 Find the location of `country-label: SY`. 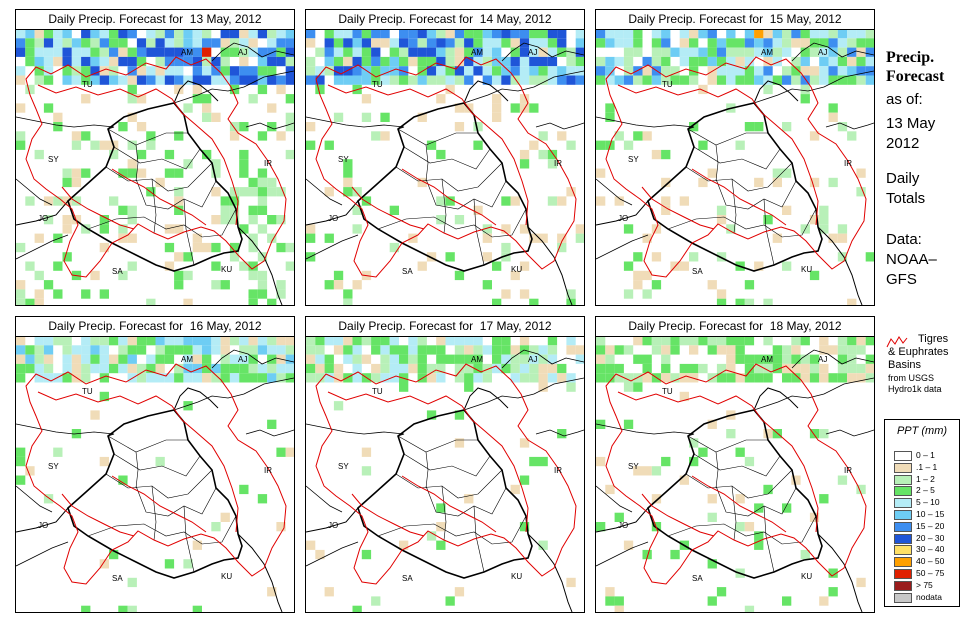

country-label: SY is located at coordinates (53, 466).